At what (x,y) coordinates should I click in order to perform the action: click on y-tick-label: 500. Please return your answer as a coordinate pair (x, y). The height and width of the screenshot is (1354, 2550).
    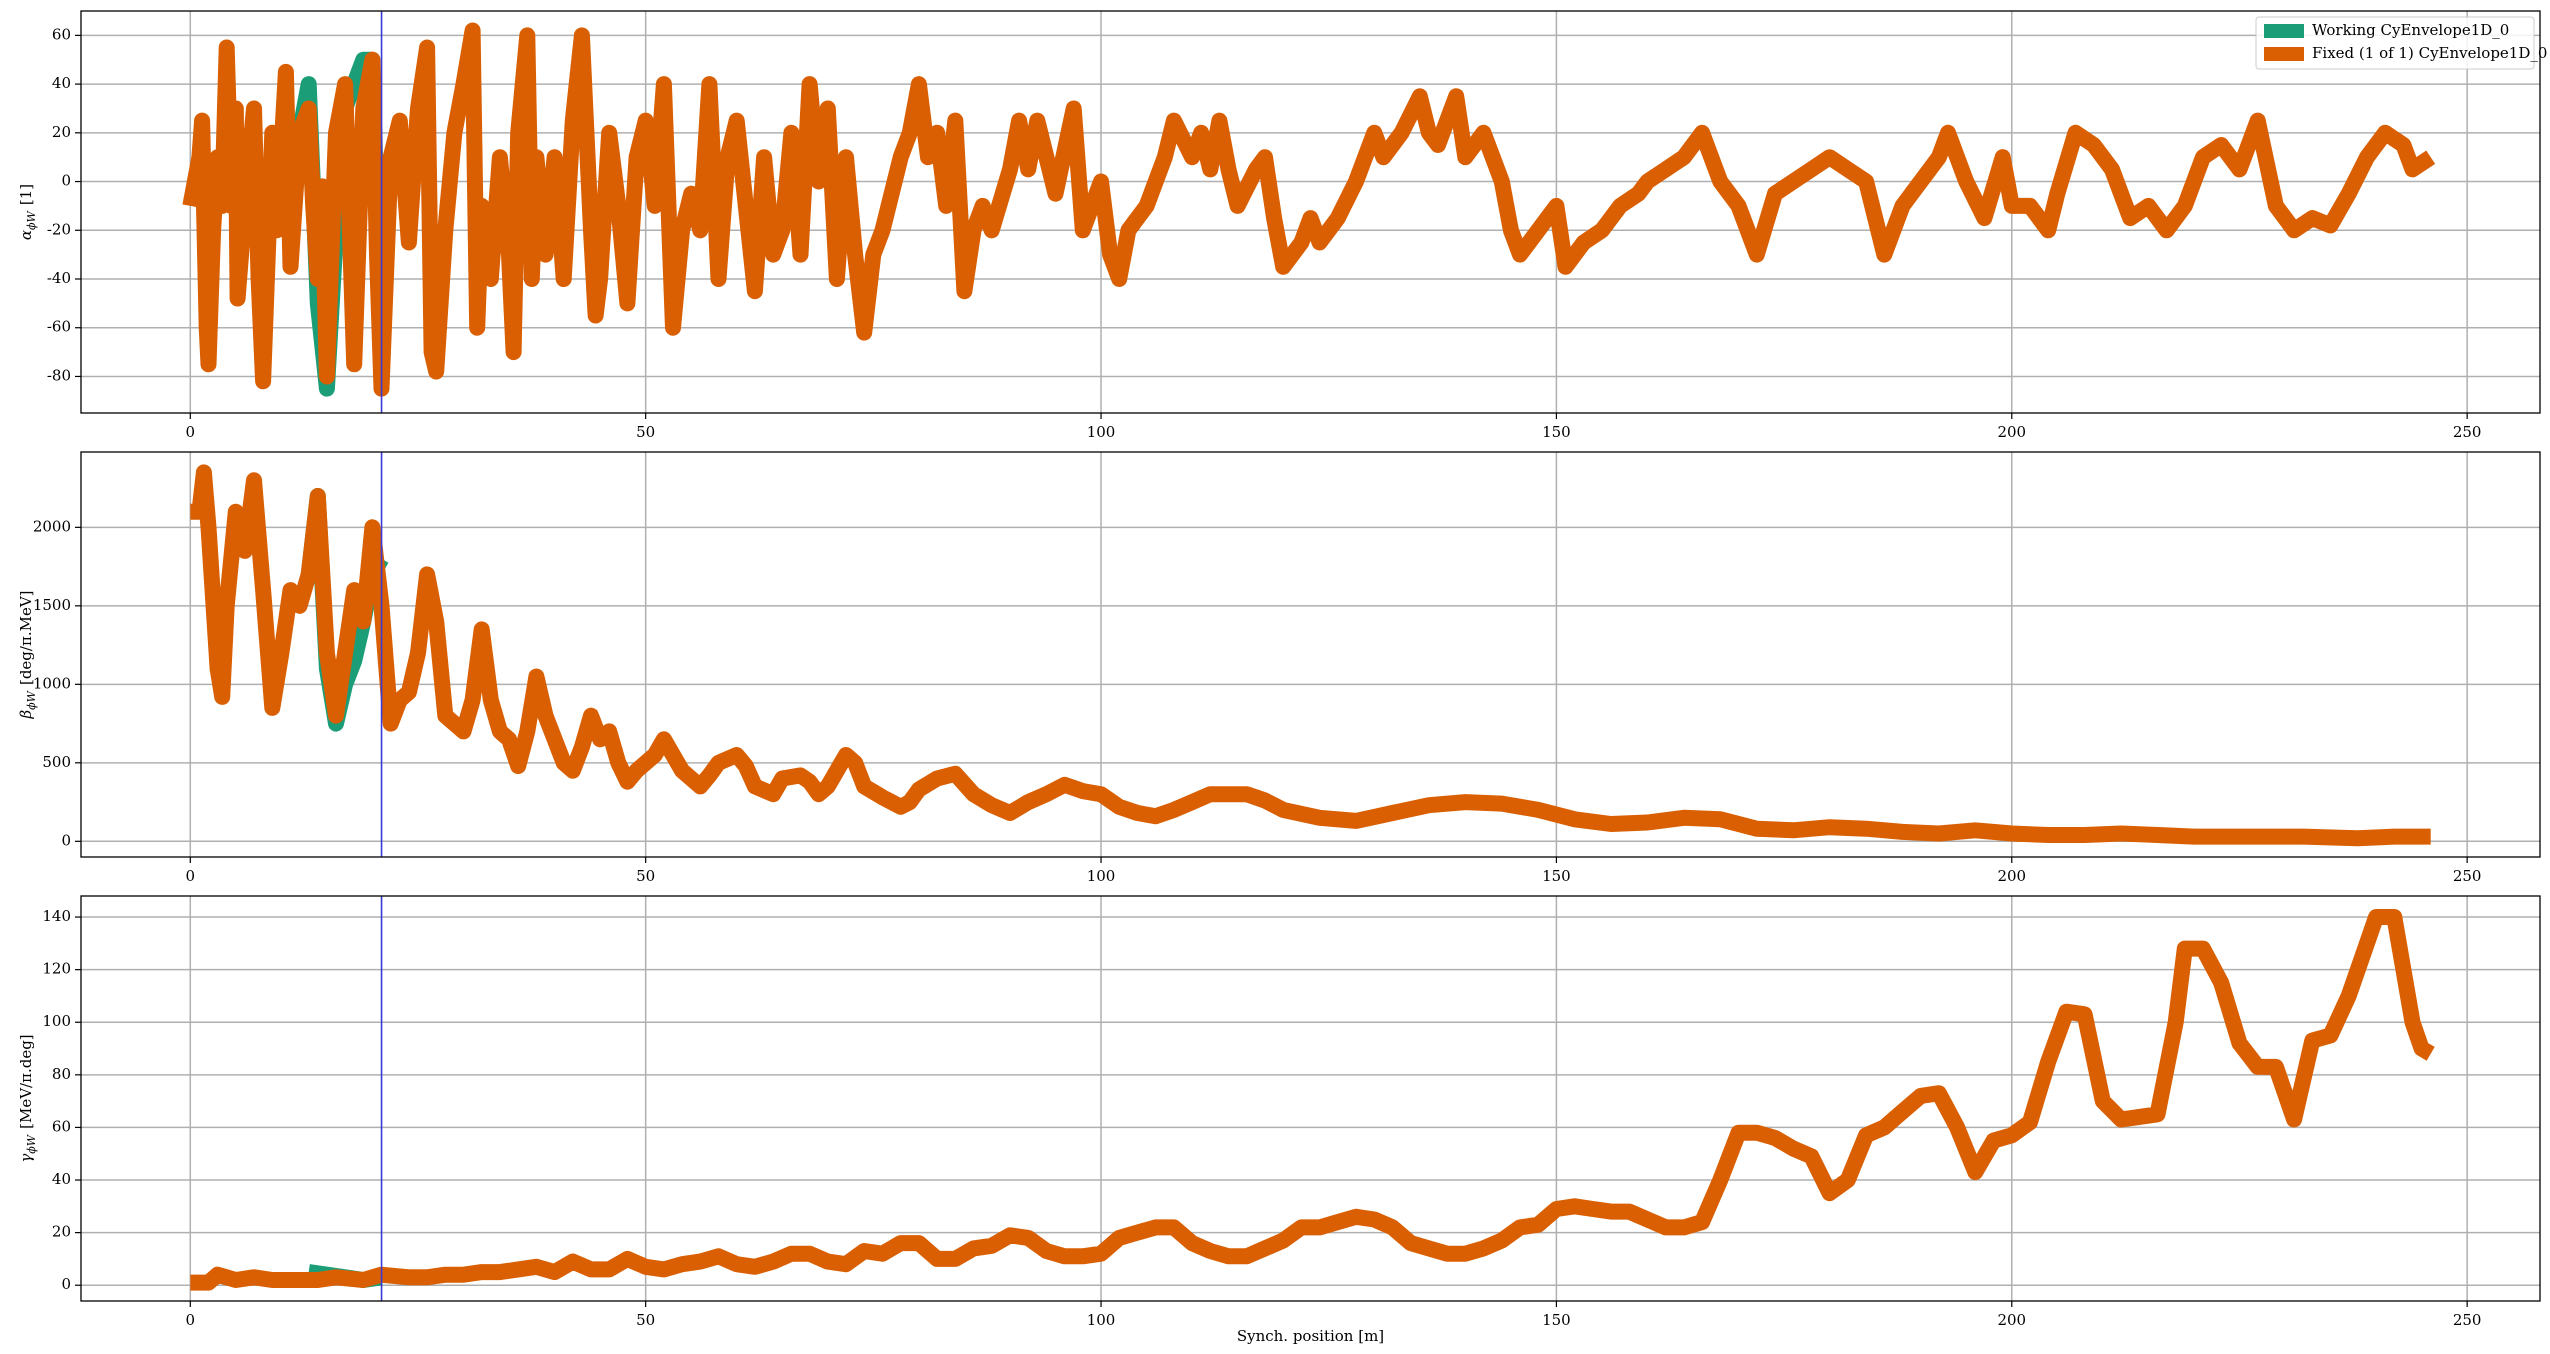
    Looking at the image, I should click on (56, 762).